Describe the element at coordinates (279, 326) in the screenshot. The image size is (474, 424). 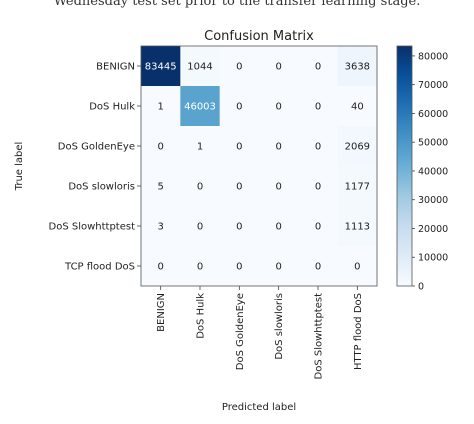
I see `col-tick-label: DoS slowloris` at that location.